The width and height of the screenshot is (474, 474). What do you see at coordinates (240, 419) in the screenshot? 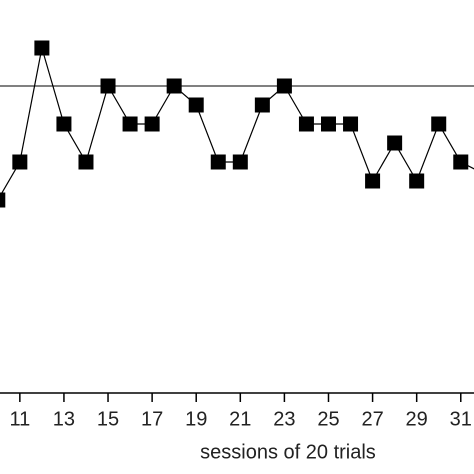
I see `x-tick-label: 21` at bounding box center [240, 419].